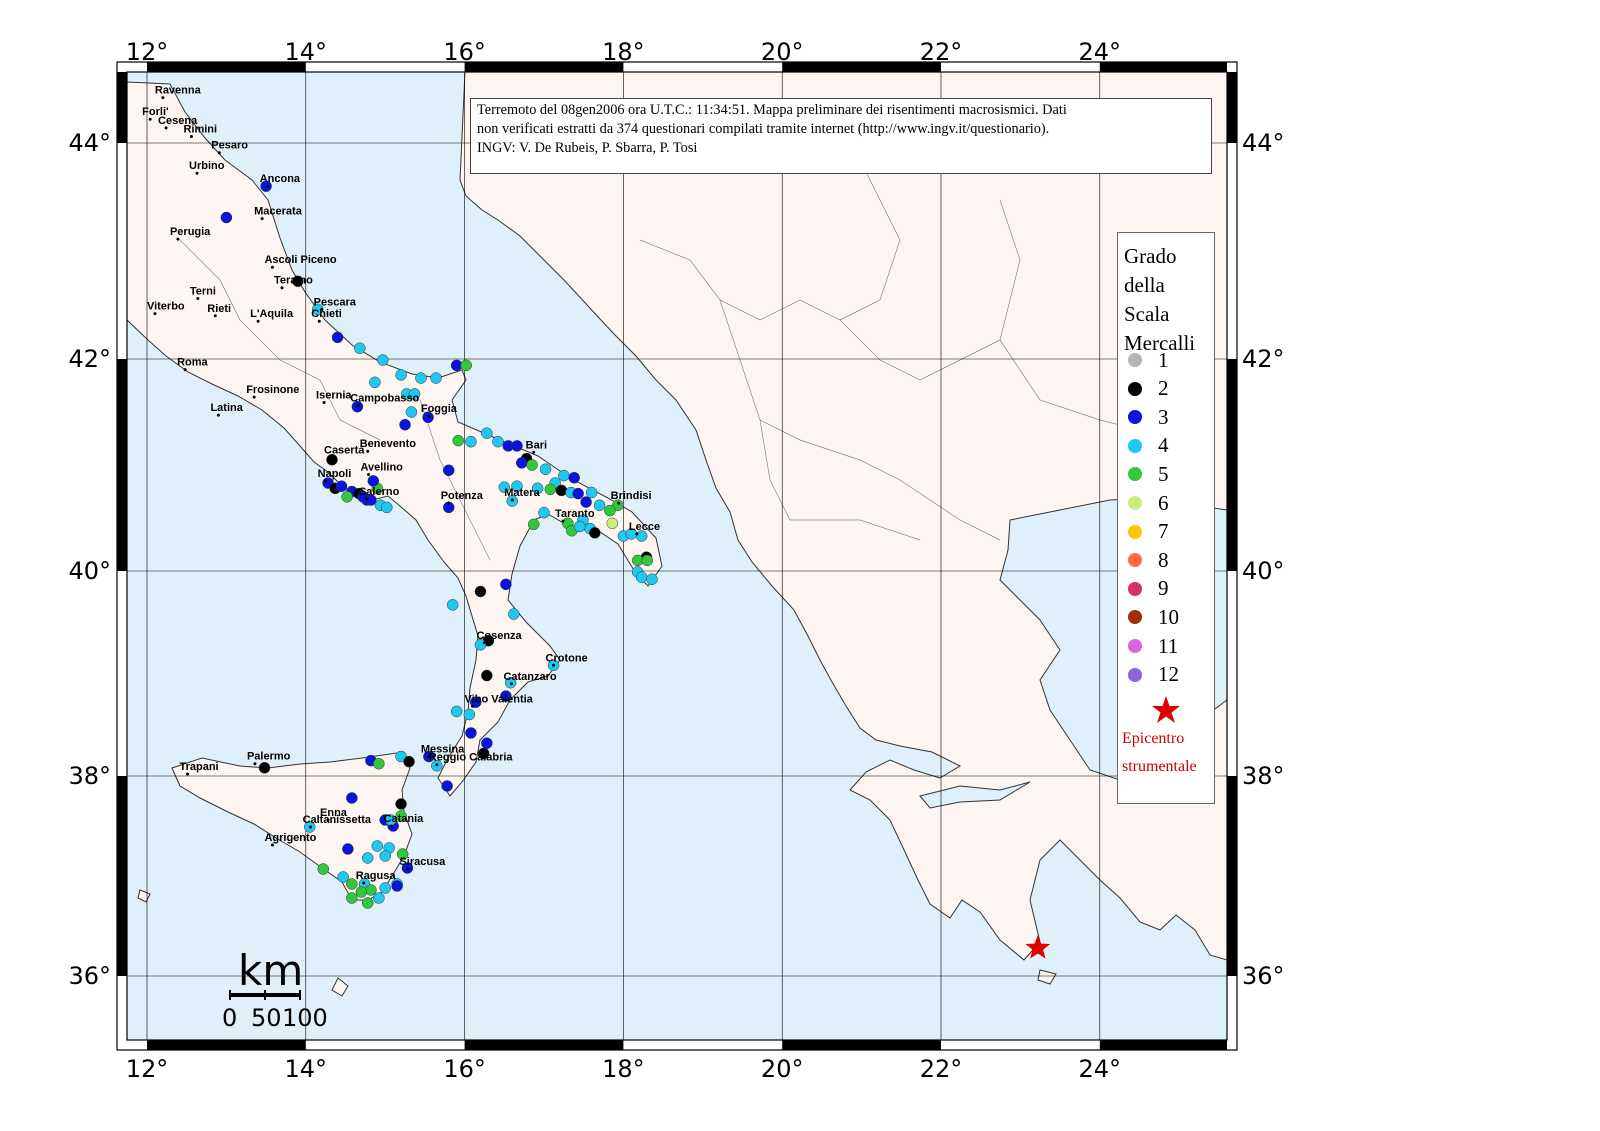 This screenshot has height=1131, width=1600. What do you see at coordinates (782, 1069) in the screenshot?
I see `lon-tick-bottom: 20°` at bounding box center [782, 1069].